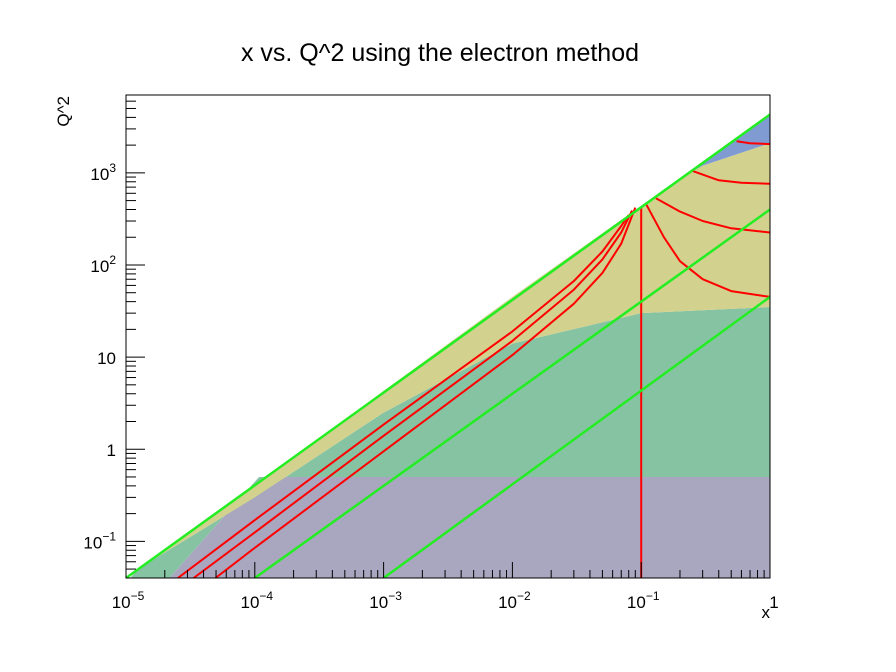 The height and width of the screenshot is (672, 896). What do you see at coordinates (128, 600) in the screenshot?
I see `x-tick-label: 10⁻⁵` at bounding box center [128, 600].